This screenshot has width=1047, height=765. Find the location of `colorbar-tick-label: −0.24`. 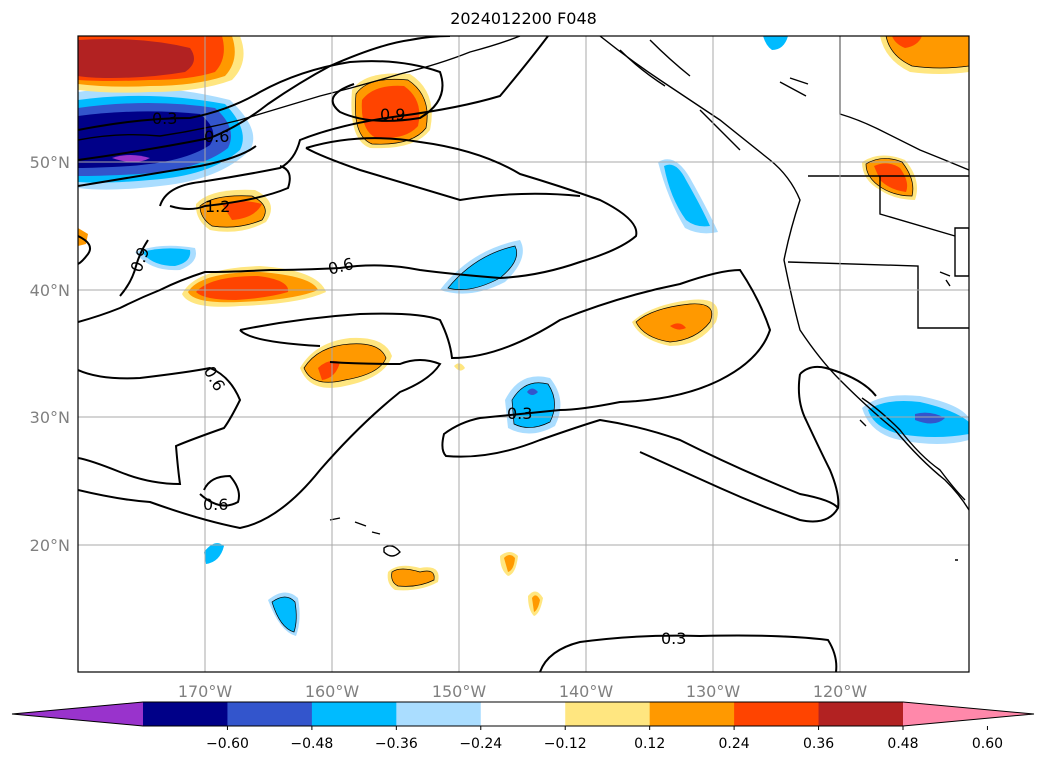

colorbar-tick-label: −0.24 is located at coordinates (480, 744).